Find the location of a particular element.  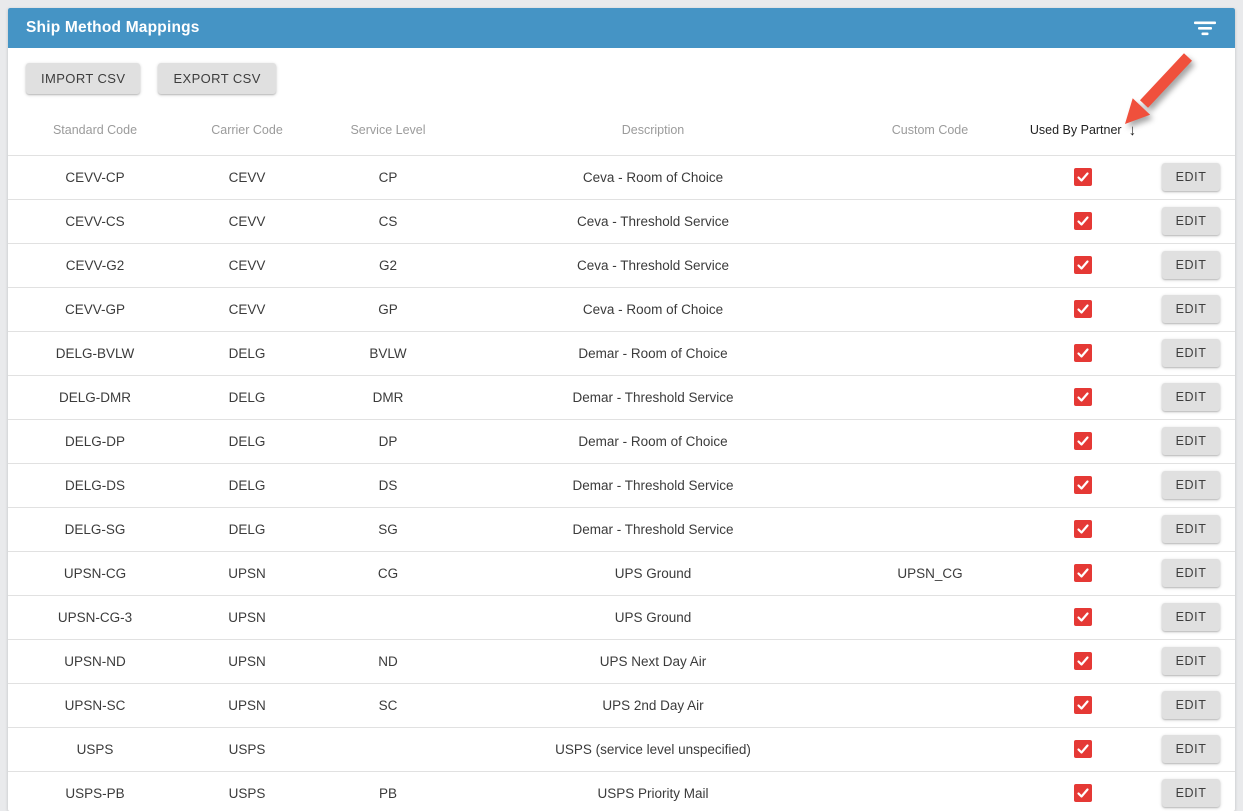

column-header-used-by-partner: Used By Partner ↓ is located at coordinates (1083, 130).